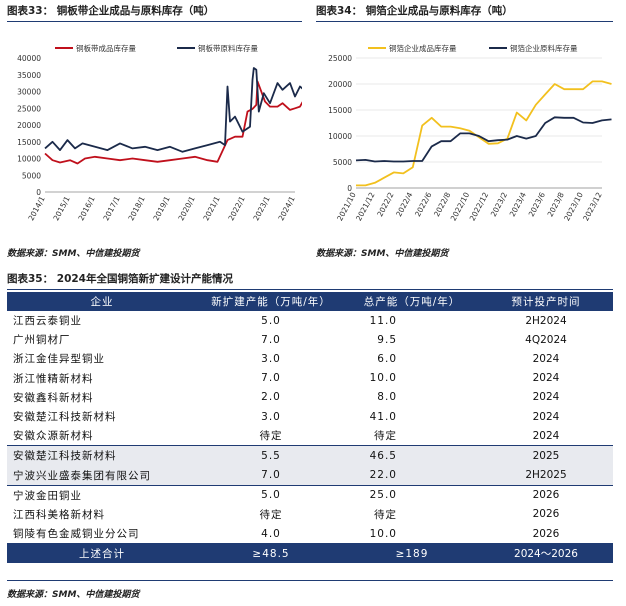  What do you see at coordinates (86, 209) in the screenshot?
I see `x-tick-label: 2016/1` at bounding box center [86, 209].